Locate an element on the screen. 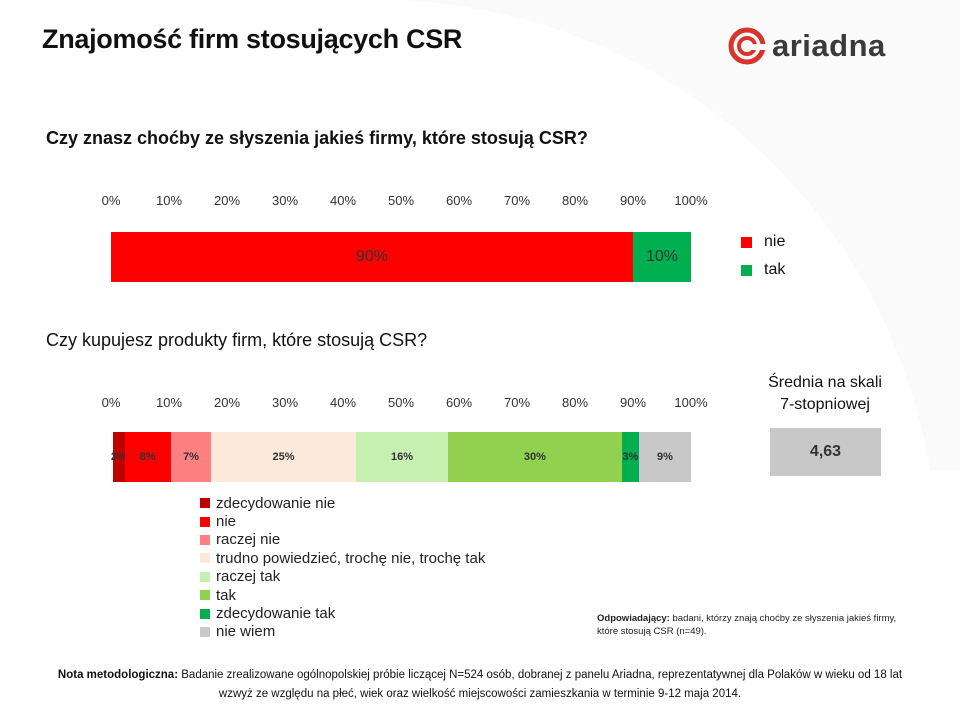  legend-item-chart-2-4: raczej tak is located at coordinates (342, 577).